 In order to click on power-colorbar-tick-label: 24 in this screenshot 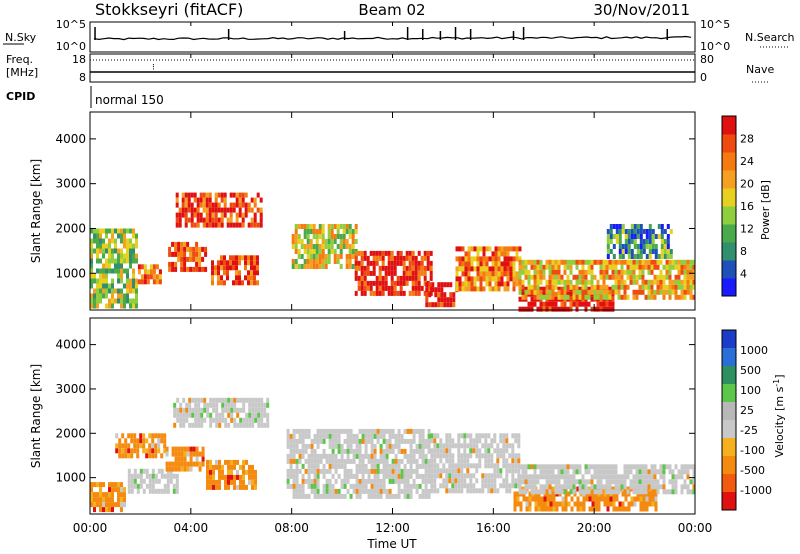, I will do `click(747, 161)`.